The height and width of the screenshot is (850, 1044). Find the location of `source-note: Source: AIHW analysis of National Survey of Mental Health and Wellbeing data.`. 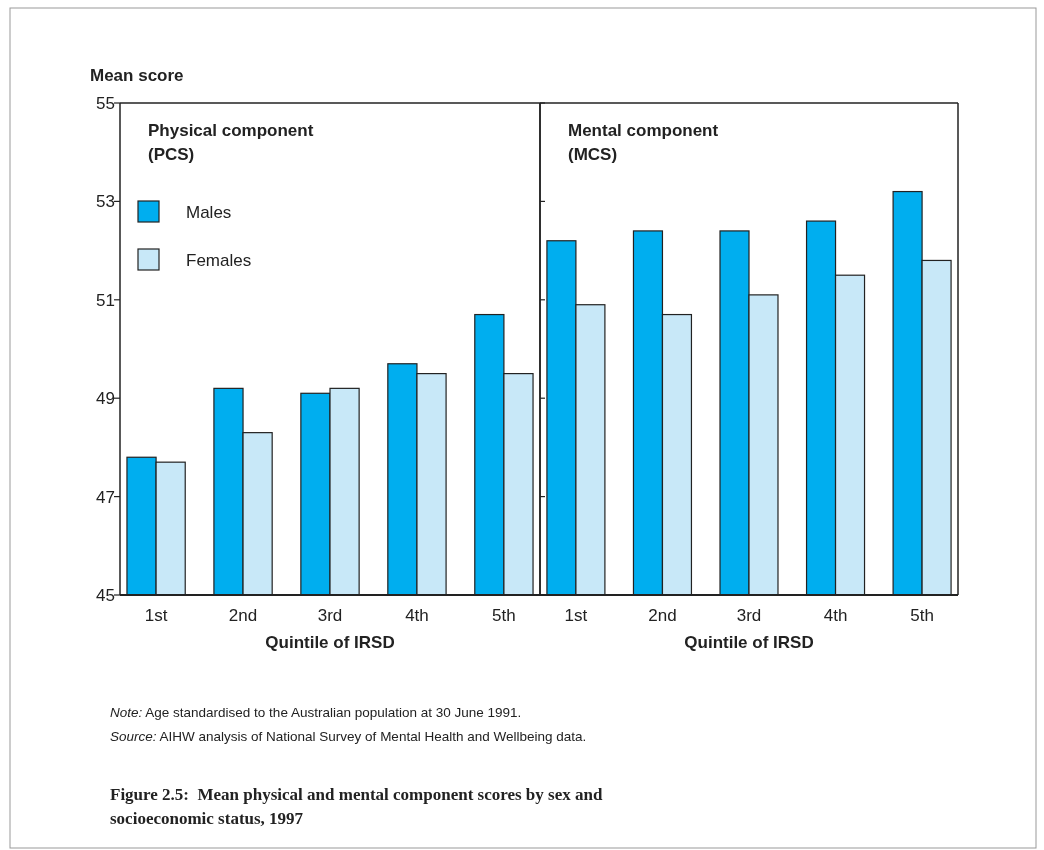

source-note: Source: AIHW analysis of National Survey of Mental Health and Wellbeing data. is located at coordinates (348, 736).